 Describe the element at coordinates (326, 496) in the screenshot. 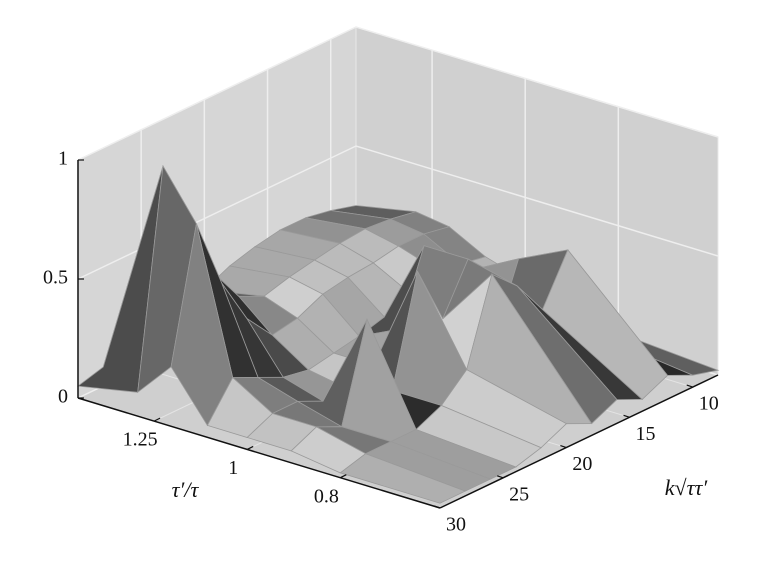

I see `y-tick-label: 0.8` at that location.